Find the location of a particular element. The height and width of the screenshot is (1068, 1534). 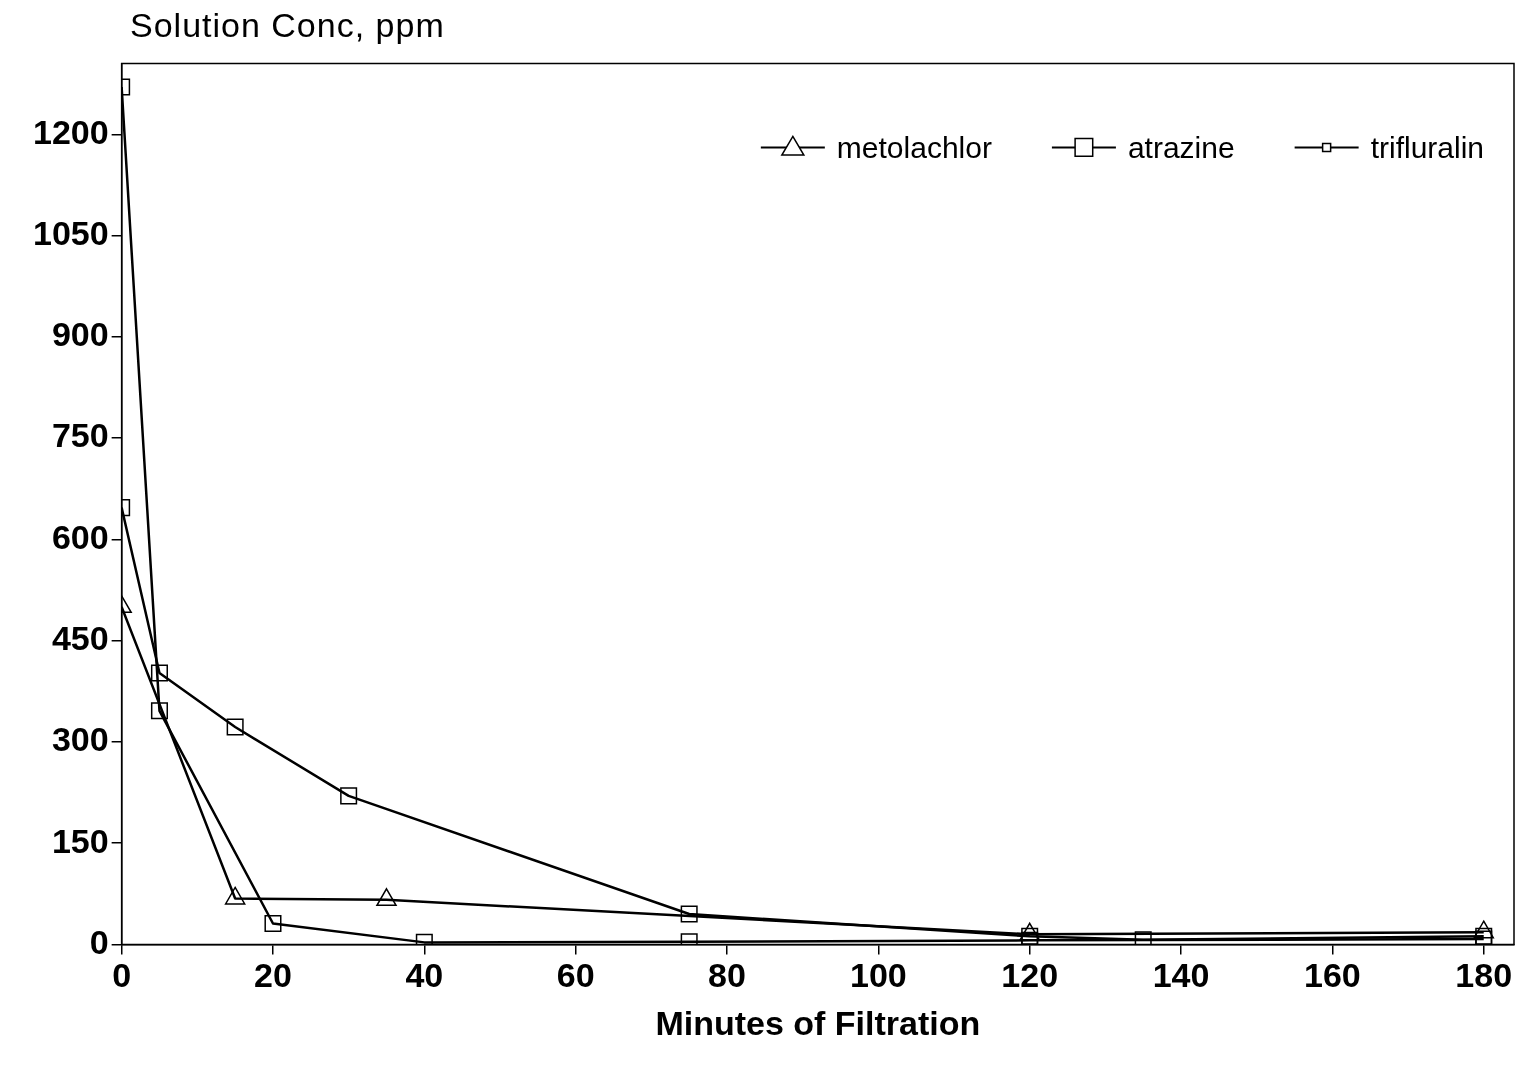

y-tick-label: 900 is located at coordinates (80, 334).